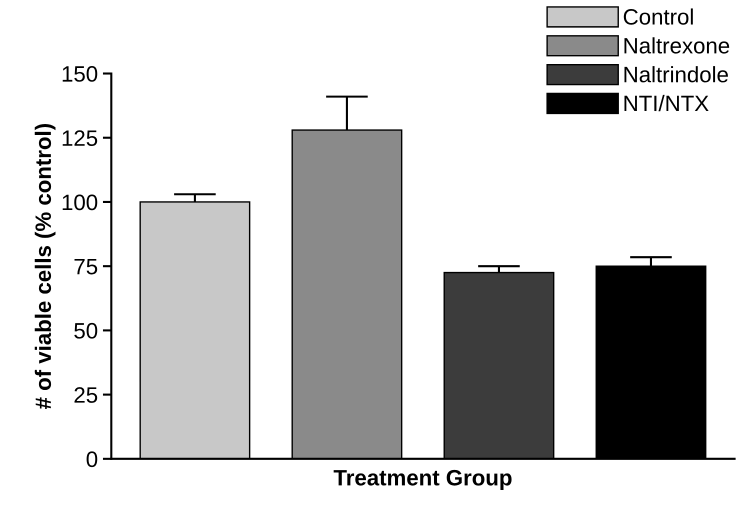  Describe the element at coordinates (86, 266) in the screenshot. I see `y-tick-label: 75` at that location.